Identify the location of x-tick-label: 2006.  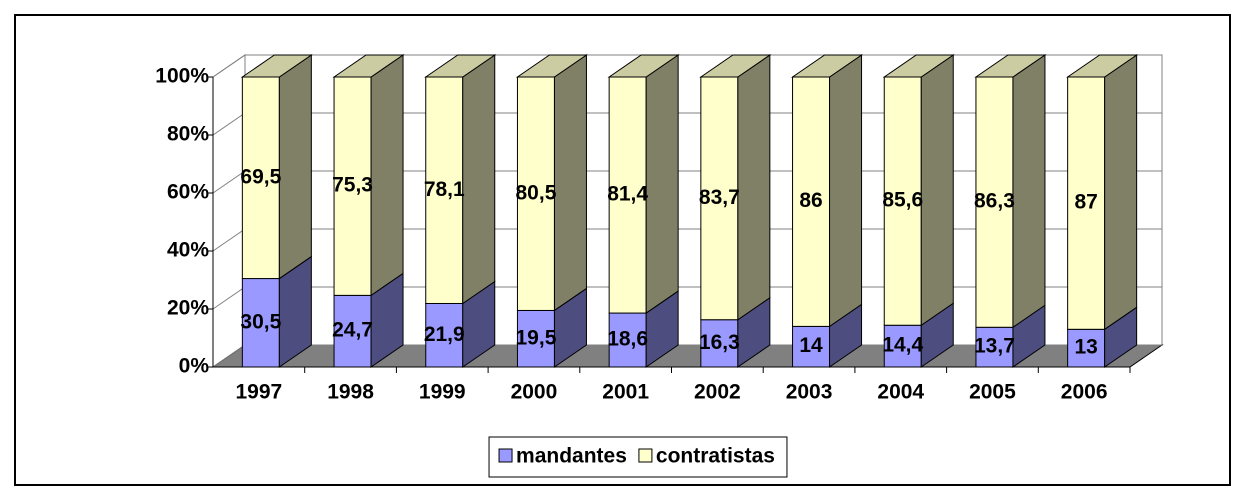
(1084, 392).